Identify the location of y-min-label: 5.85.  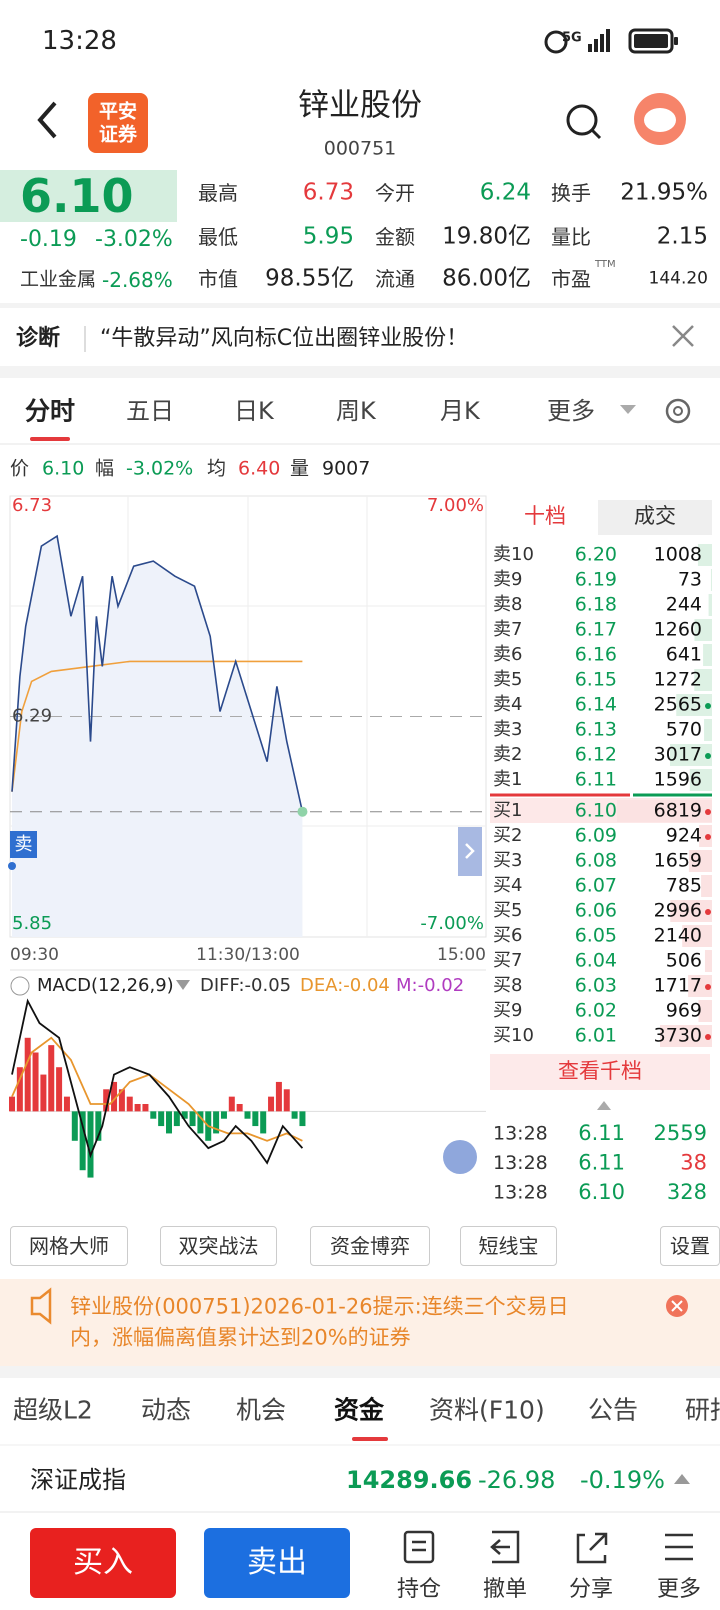
(32, 923).